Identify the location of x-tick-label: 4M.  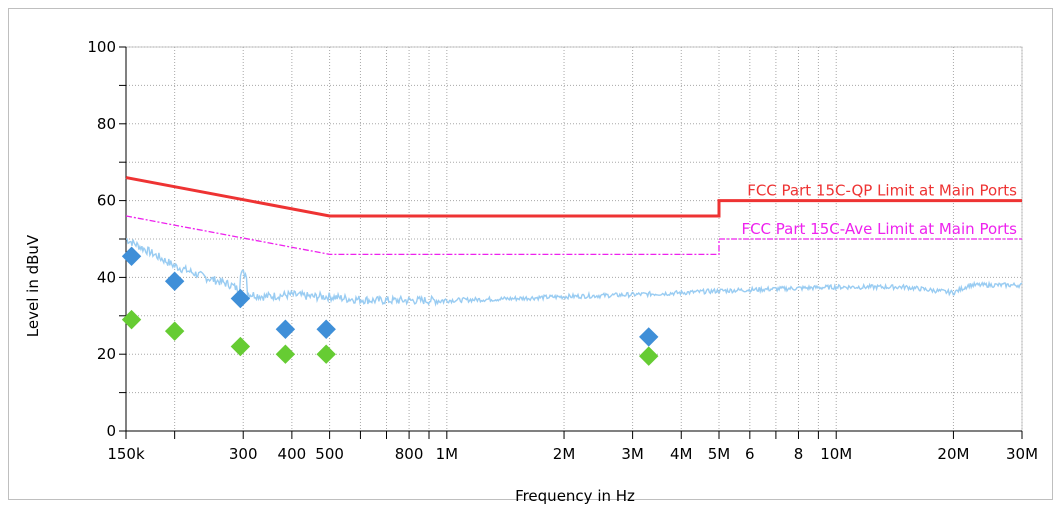
(681, 454).